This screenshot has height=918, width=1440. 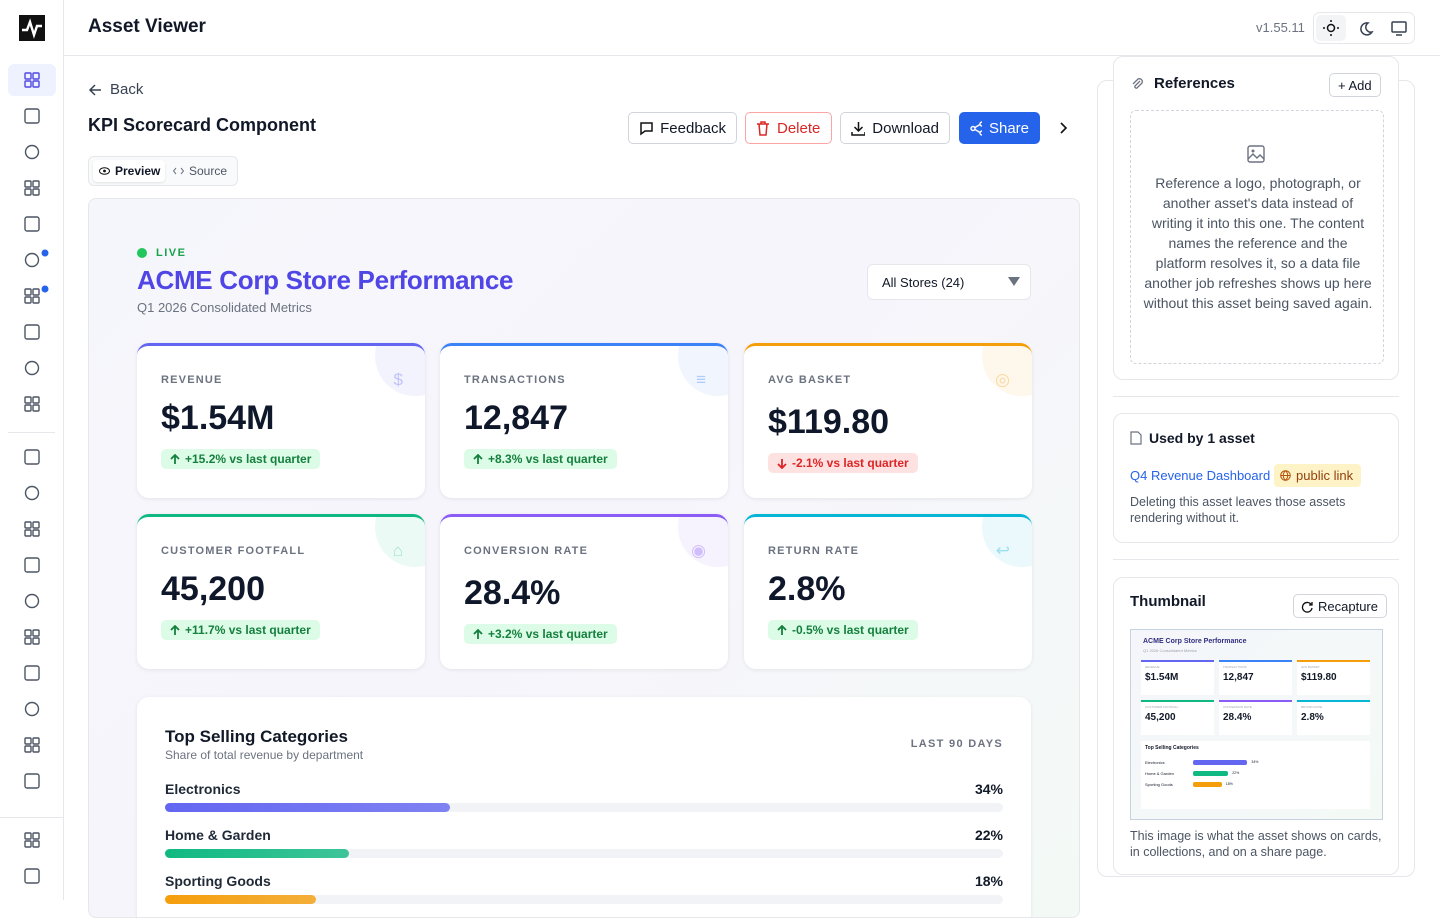 I want to click on divider, so click(x=1256, y=559).